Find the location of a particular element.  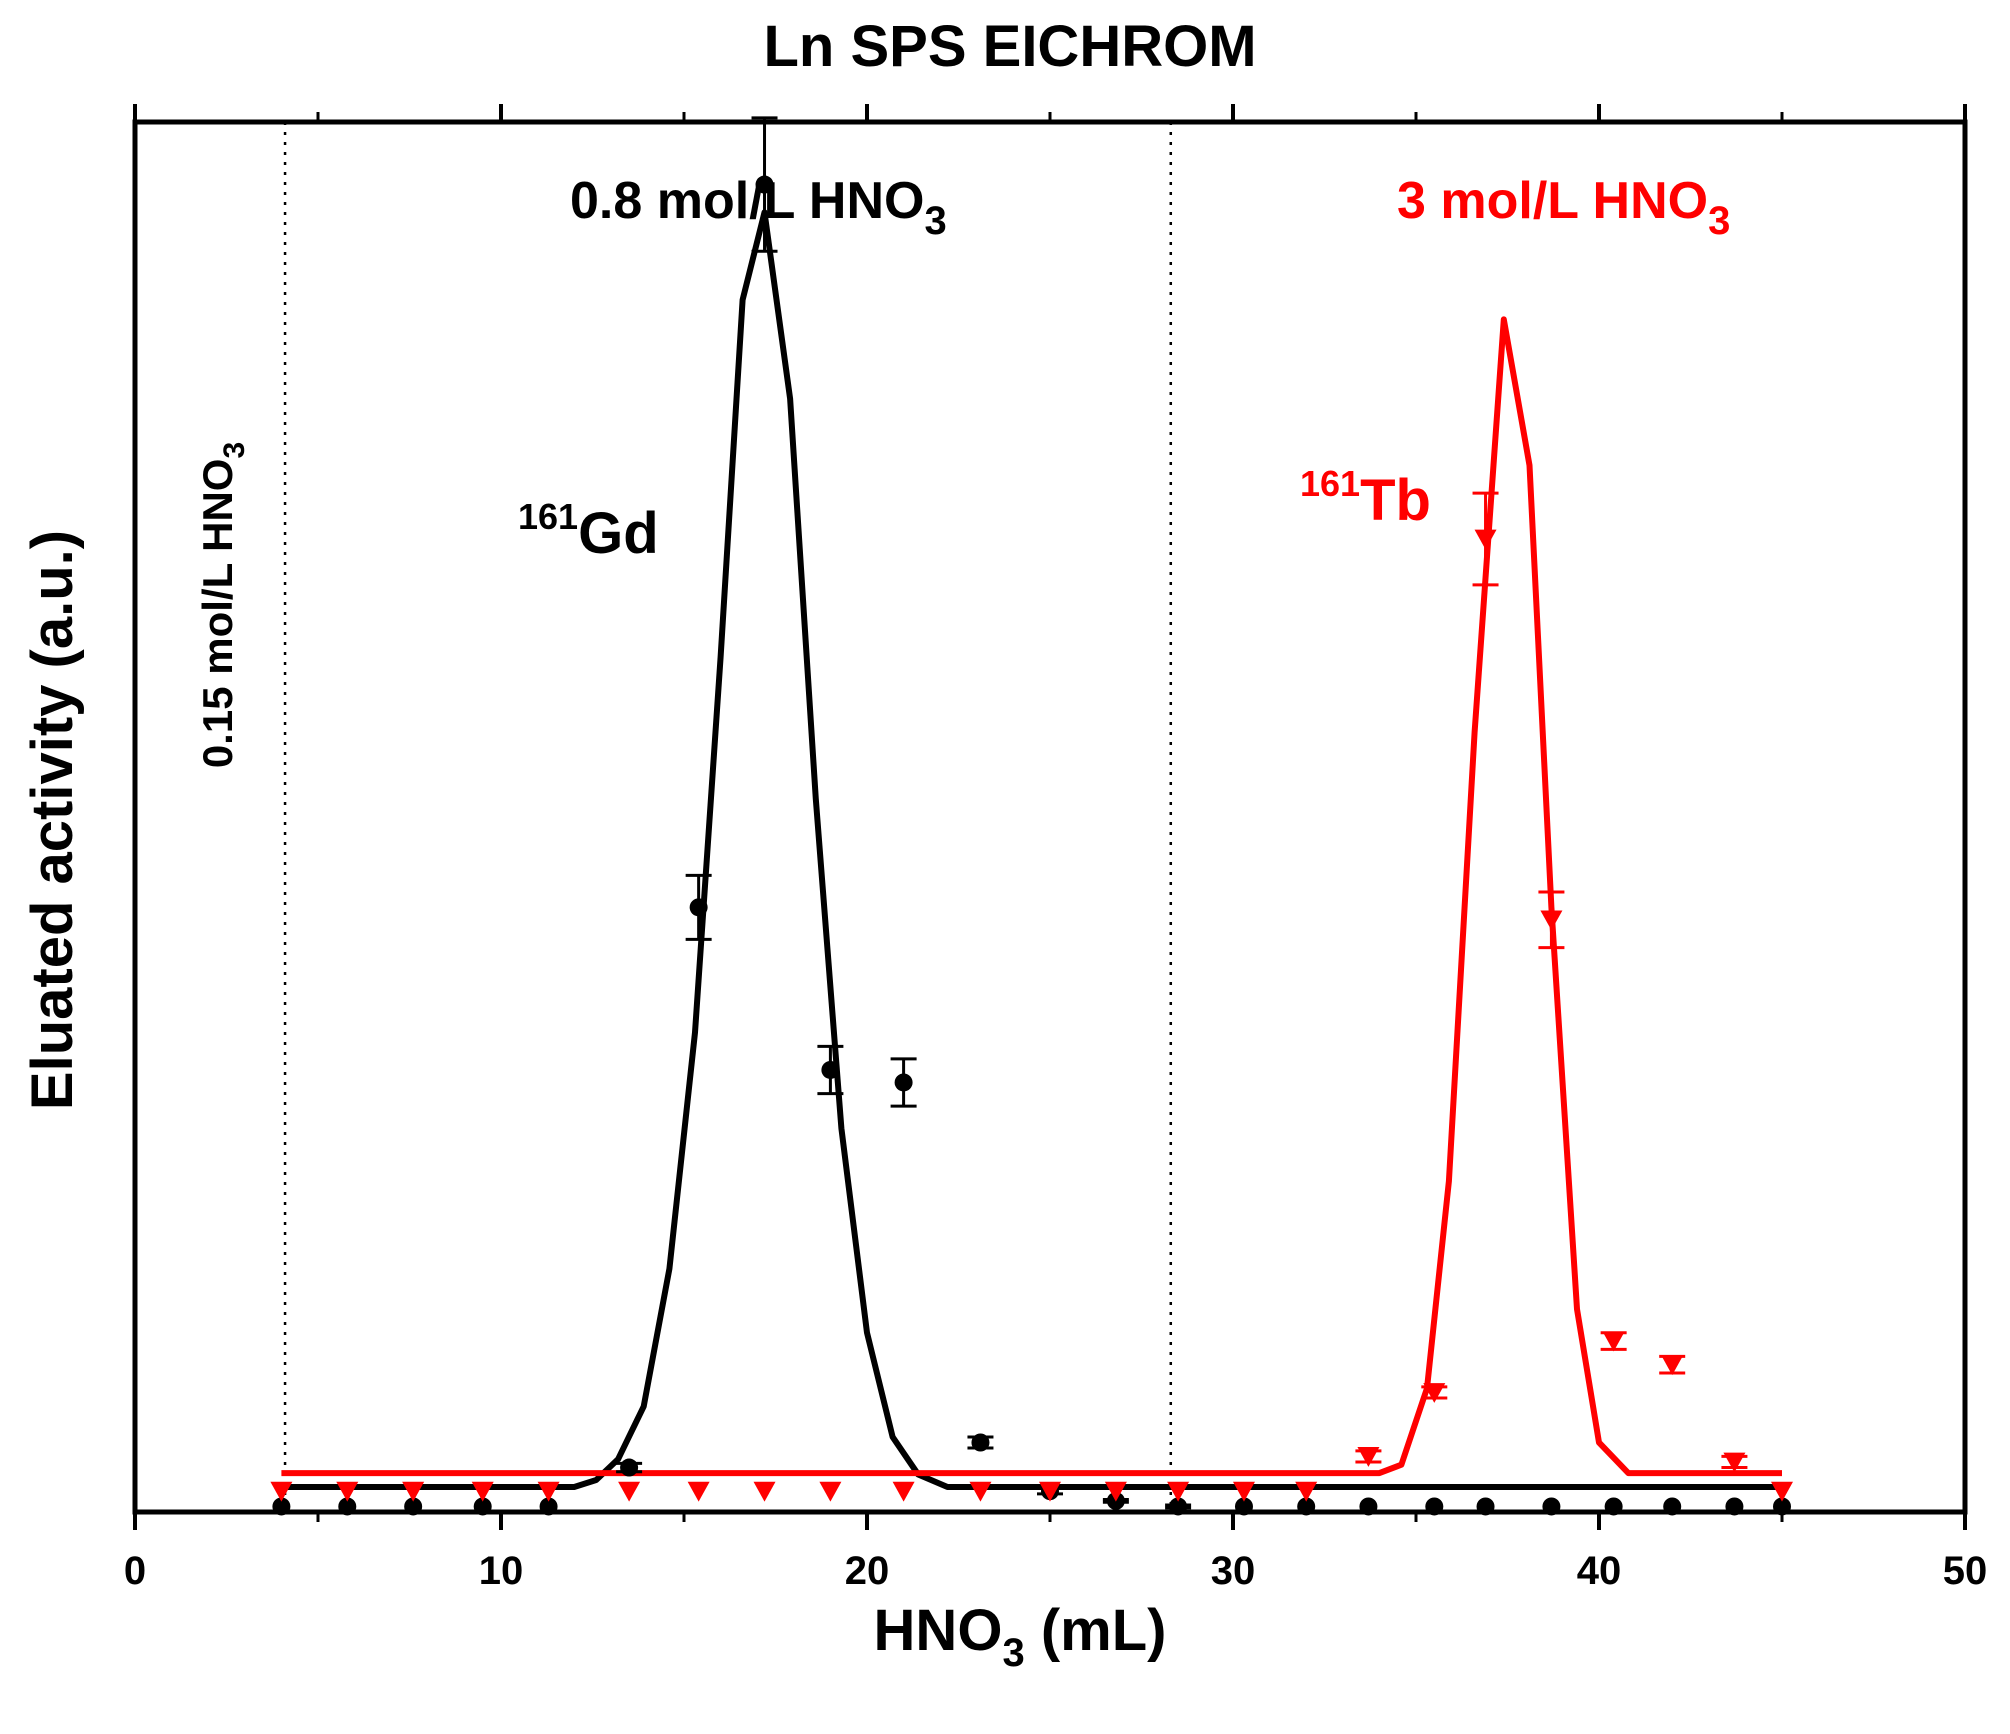

x-axis-label: HNO3 (mL) is located at coordinates (1020, 1636).